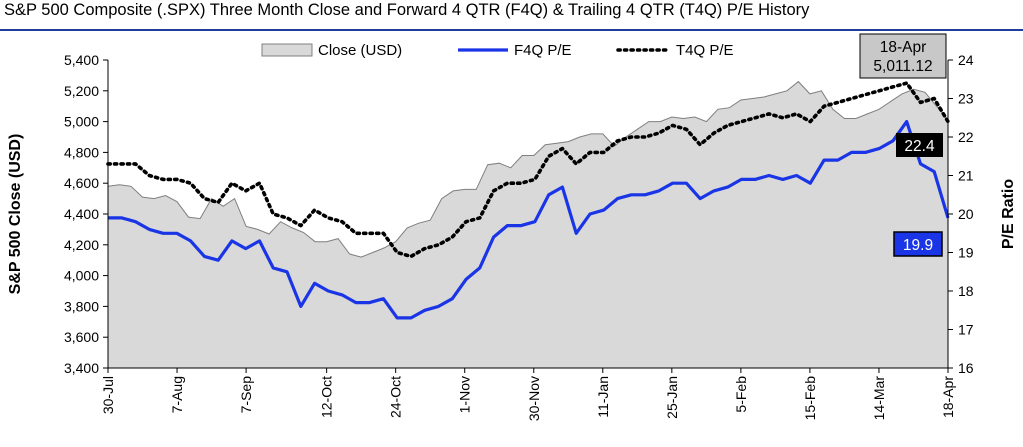  What do you see at coordinates (15, 214) in the screenshot?
I see `y-axis-title: S&P 500 Close (USD)` at bounding box center [15, 214].